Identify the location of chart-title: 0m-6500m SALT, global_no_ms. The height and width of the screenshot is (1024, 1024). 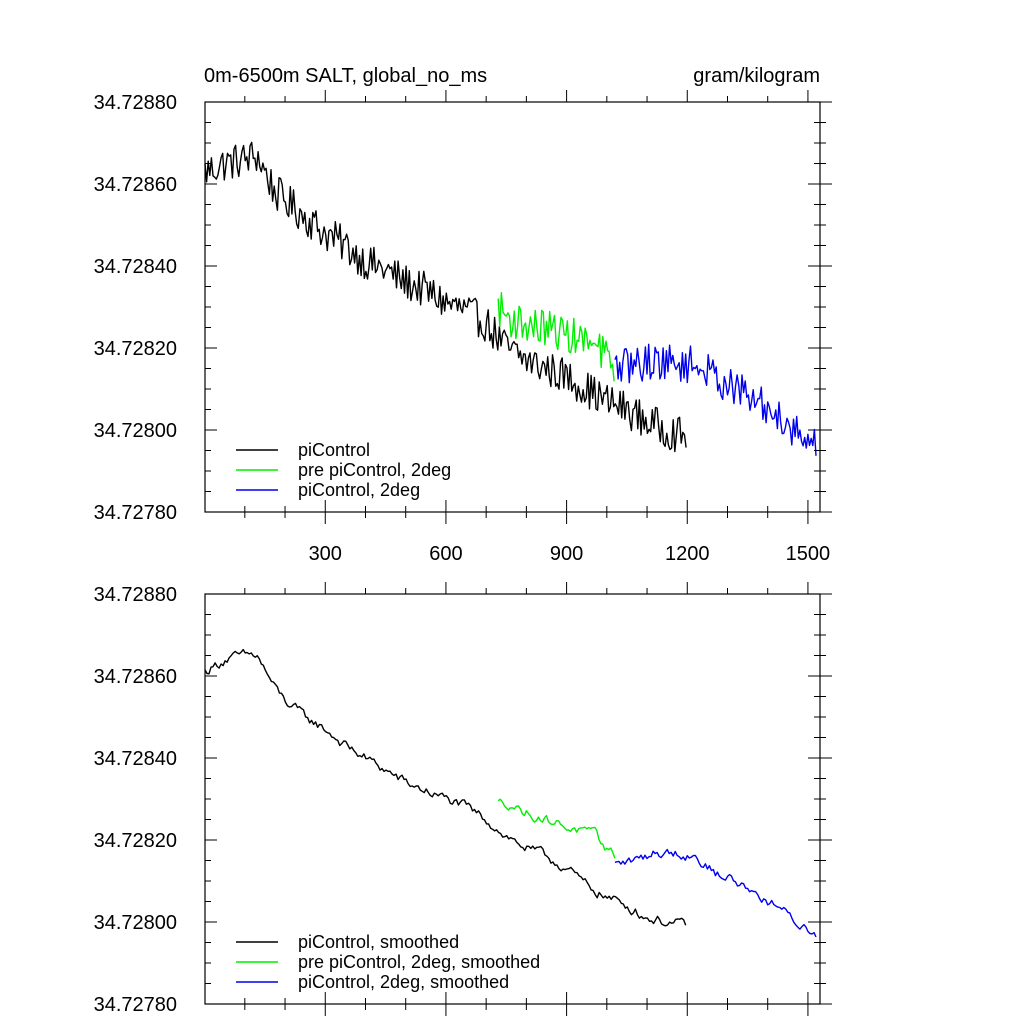
(345, 76).